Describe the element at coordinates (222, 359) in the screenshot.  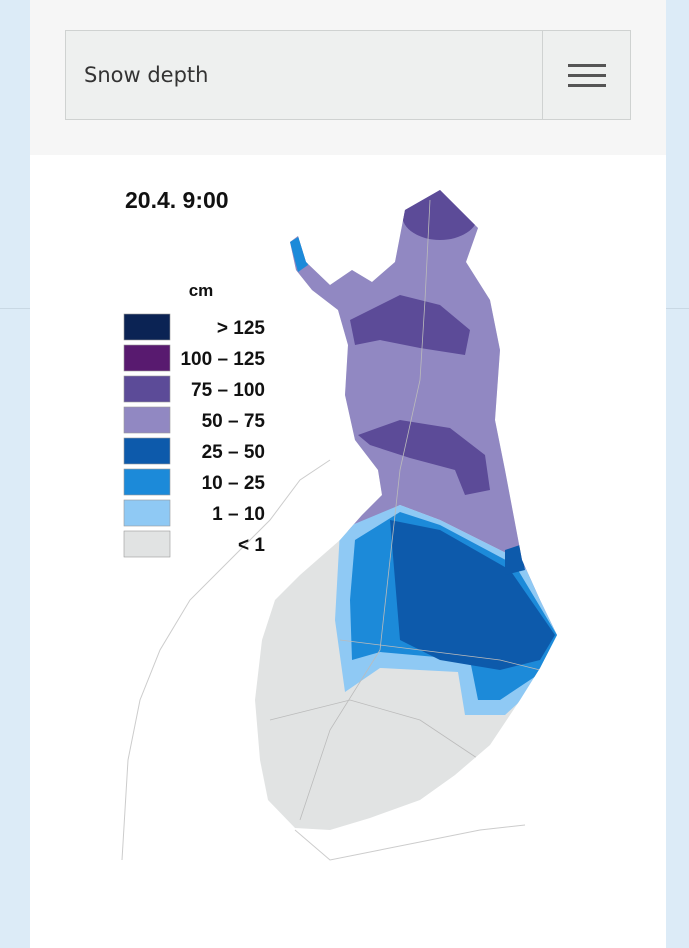
I see `legend-label: 100 – 125` at that location.